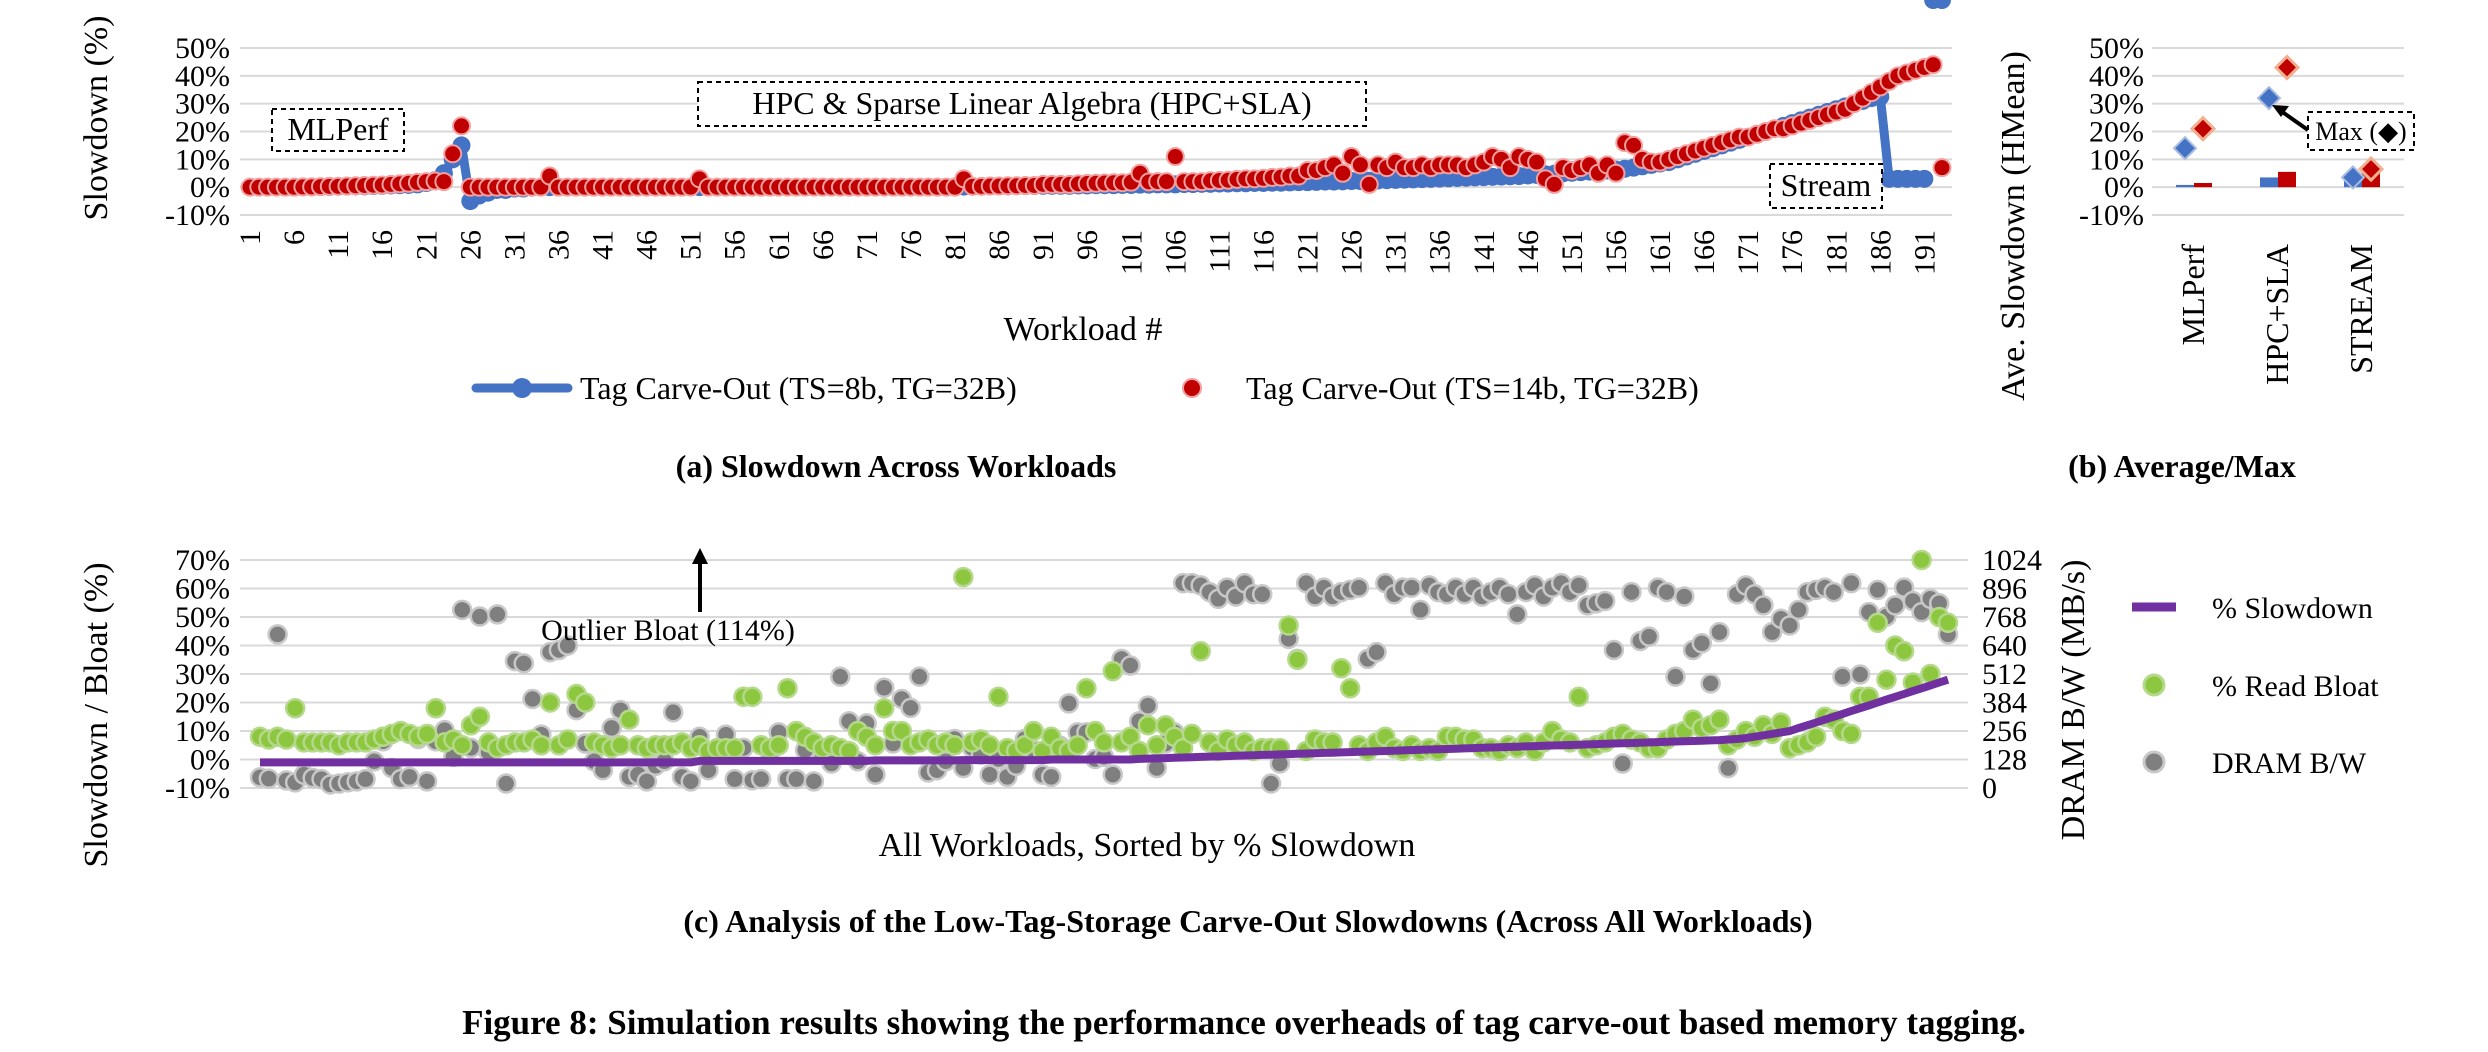 This screenshot has height=1052, width=2488. I want to click on annotation-hpc-sla: HPC & Sparse Linear Algebra (HPC+SLA), so click(1031, 103).